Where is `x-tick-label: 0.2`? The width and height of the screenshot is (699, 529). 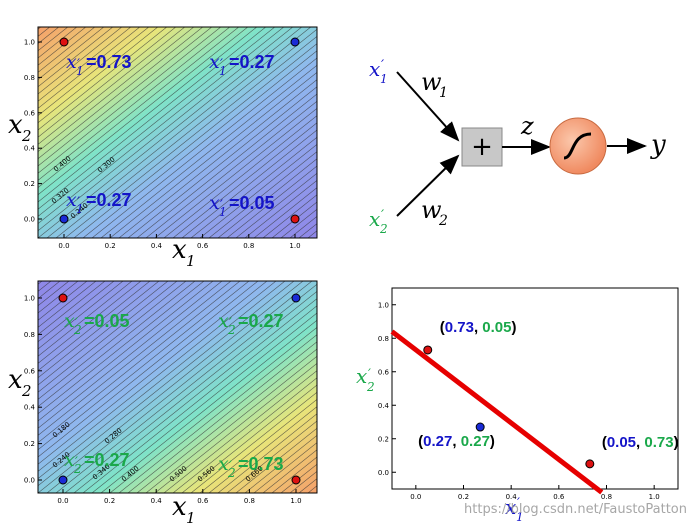
x-tick-label: 0.2 is located at coordinates (110, 246).